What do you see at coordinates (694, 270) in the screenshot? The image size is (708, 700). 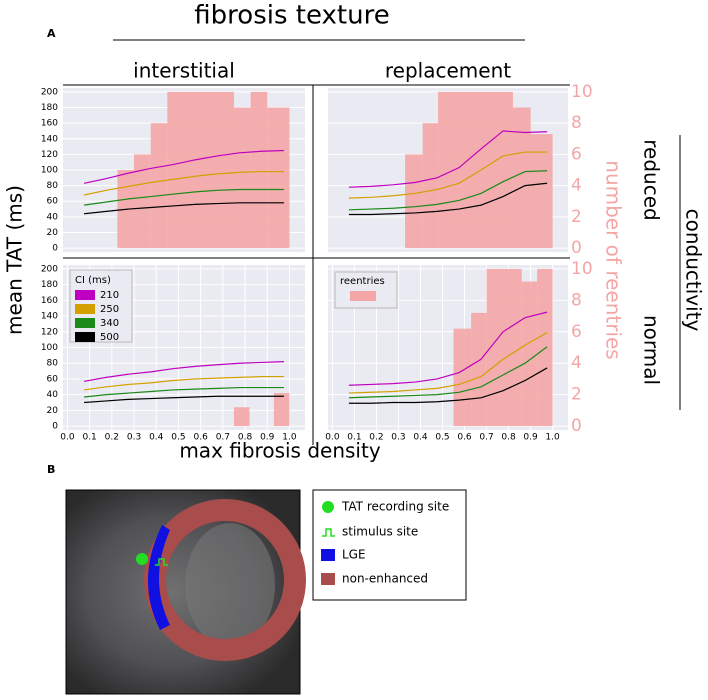 I see `row-group-label: conductivity` at bounding box center [694, 270].